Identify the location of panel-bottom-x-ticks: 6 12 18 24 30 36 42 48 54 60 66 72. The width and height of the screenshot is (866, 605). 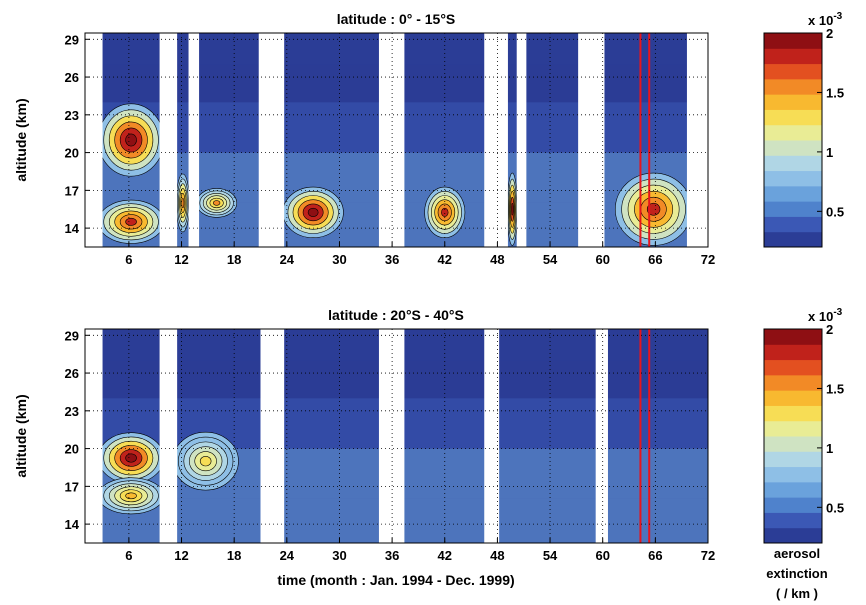
(420, 550).